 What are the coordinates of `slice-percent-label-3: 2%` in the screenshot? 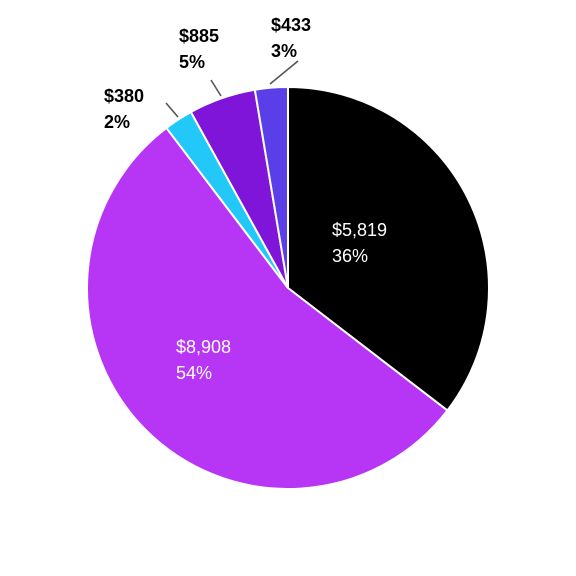 It's located at (117, 122).